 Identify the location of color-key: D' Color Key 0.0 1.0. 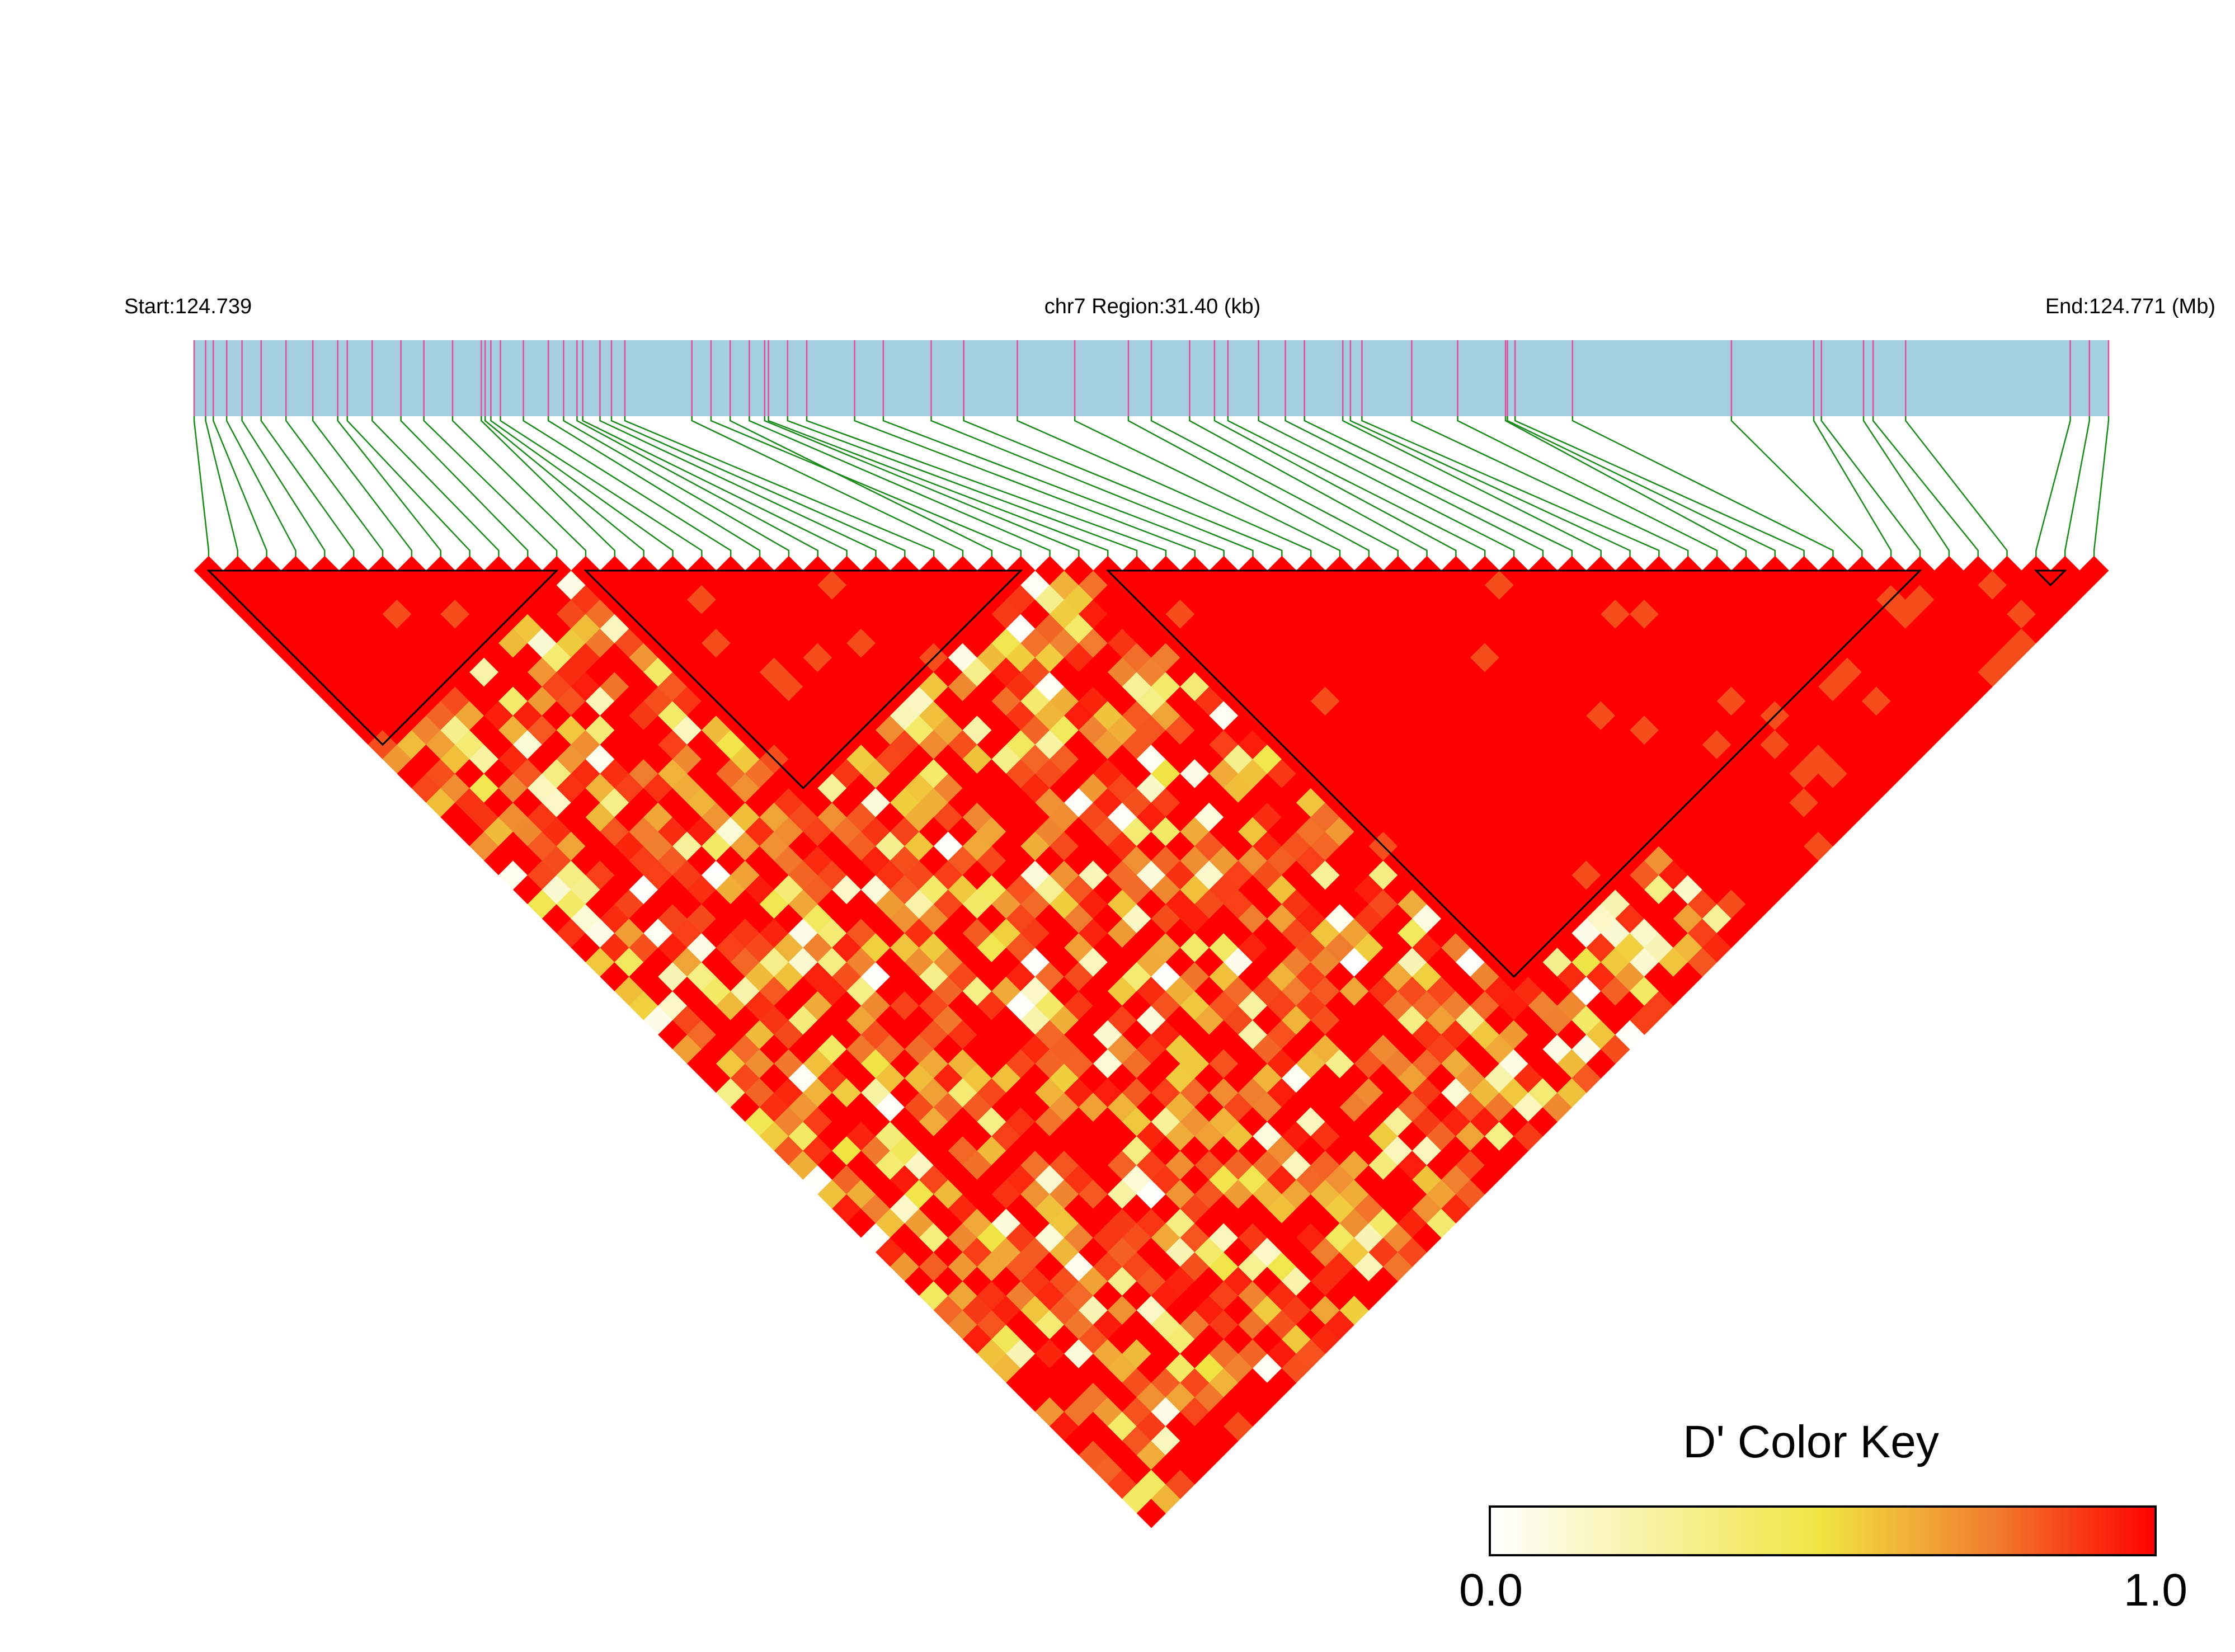
(1823, 1516).